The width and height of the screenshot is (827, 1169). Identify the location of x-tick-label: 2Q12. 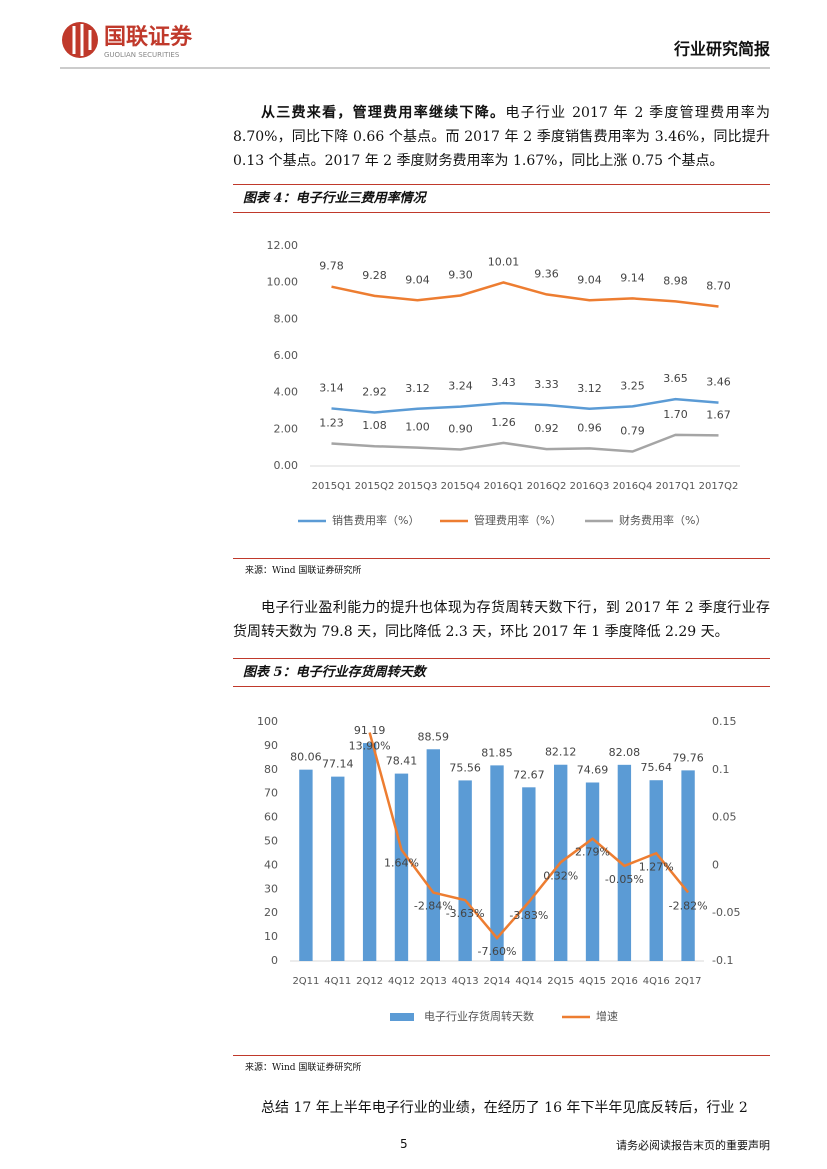
(369, 981).